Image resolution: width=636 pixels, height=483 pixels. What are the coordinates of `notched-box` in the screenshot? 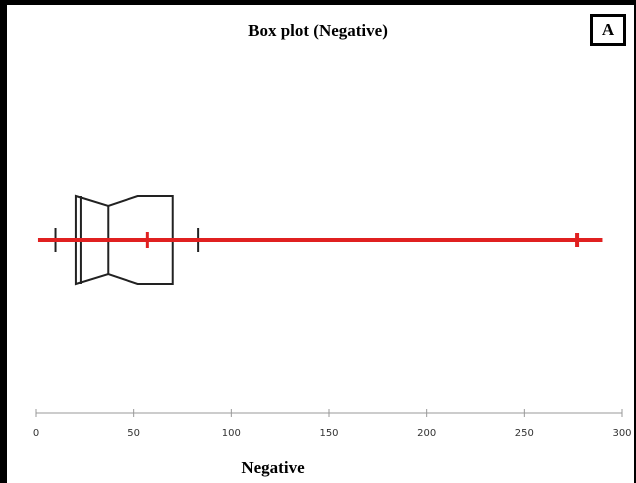 It's located at (124, 240).